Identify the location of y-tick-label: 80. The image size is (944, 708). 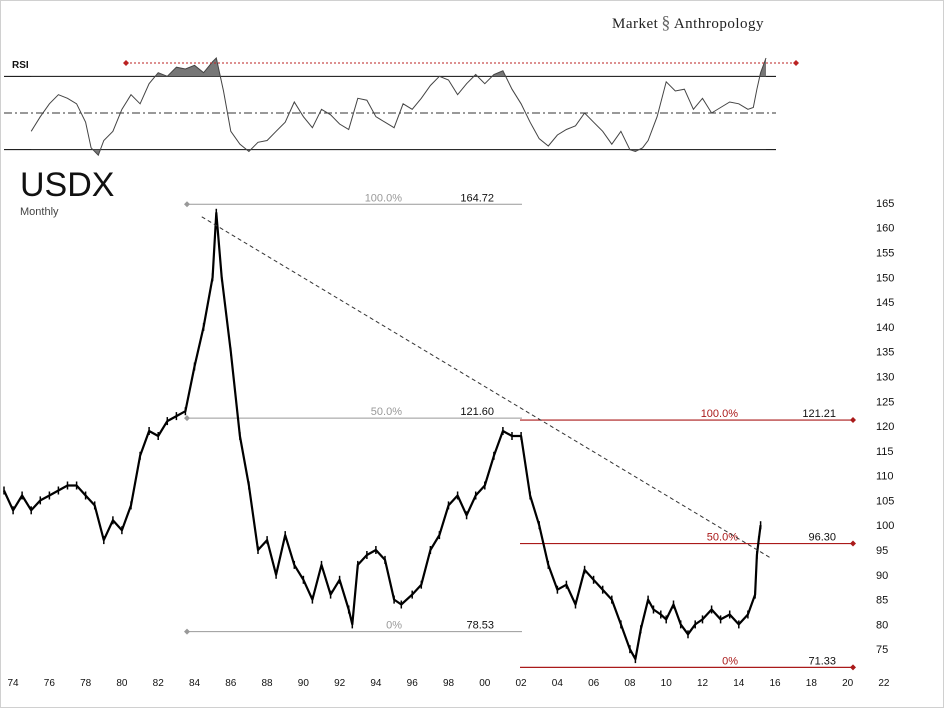
(882, 625).